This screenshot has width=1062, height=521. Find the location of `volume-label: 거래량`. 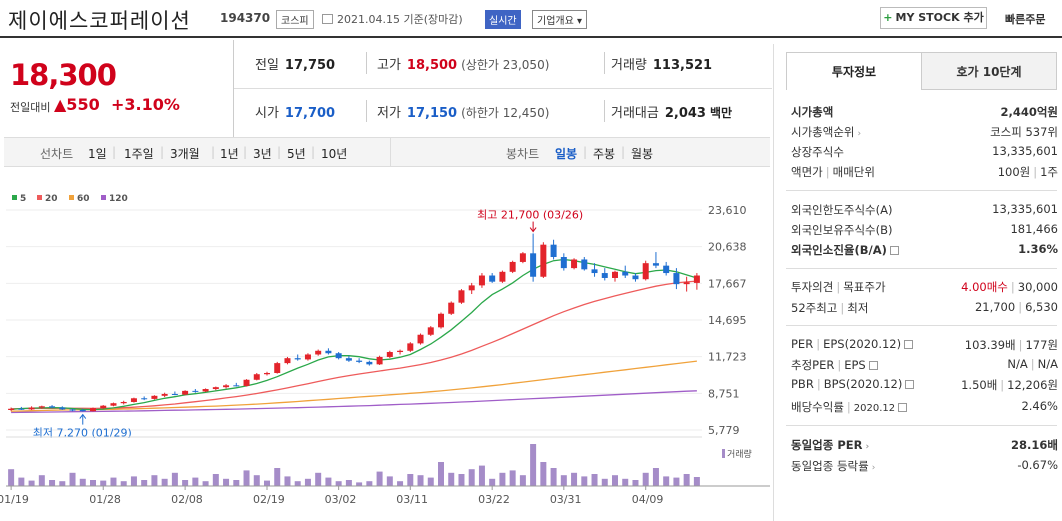

volume-label: 거래량 is located at coordinates (739, 454).